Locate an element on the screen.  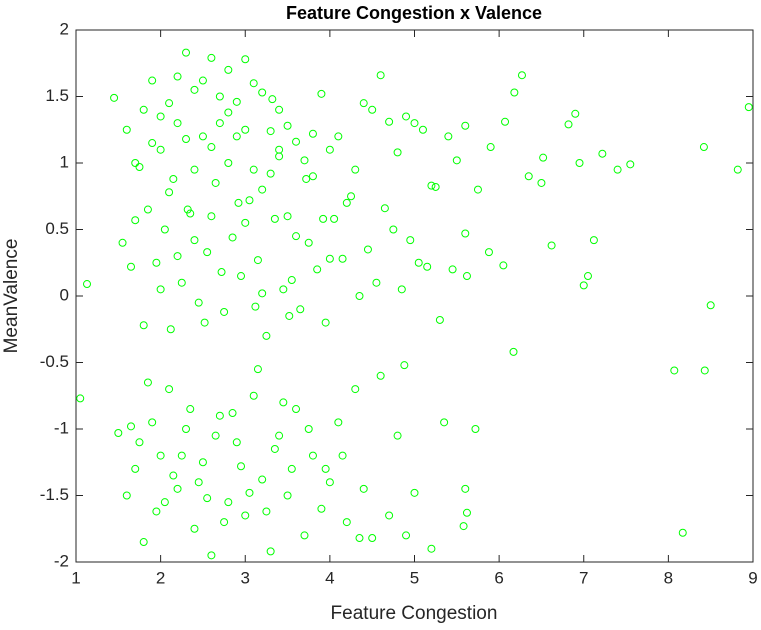
x-tick-label: 3 is located at coordinates (245, 577).